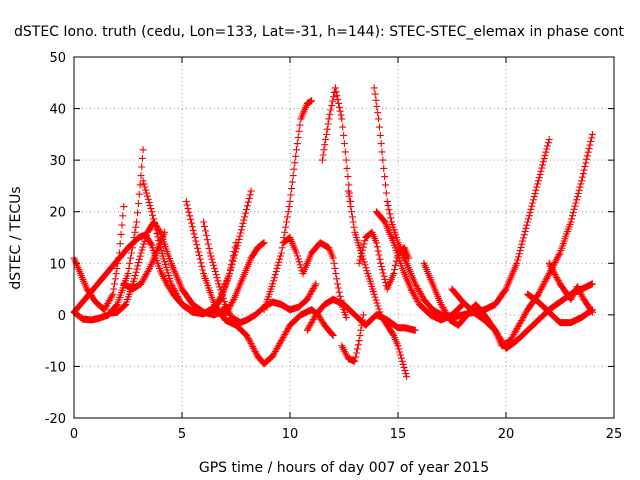 The width and height of the screenshot is (640, 480). I want to click on series-6-markers, so click(259, 282).